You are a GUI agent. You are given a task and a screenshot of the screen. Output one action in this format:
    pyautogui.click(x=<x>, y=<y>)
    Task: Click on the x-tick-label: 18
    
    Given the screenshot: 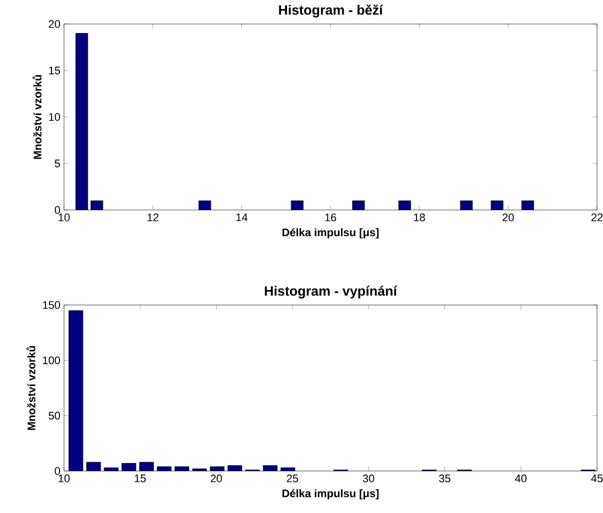 What is the action you would take?
    pyautogui.click(x=419, y=218)
    